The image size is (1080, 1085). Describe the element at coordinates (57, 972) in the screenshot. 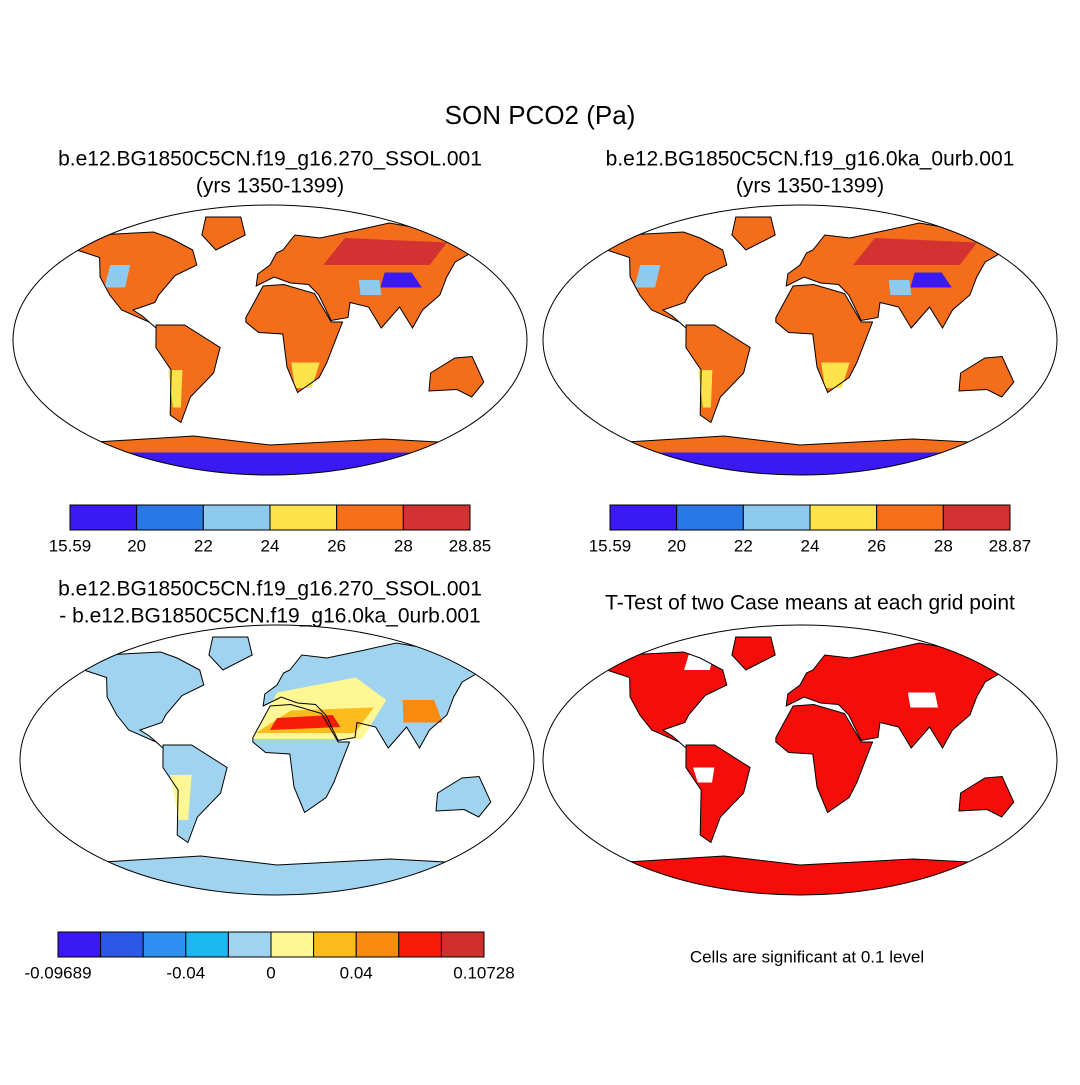

I see `colorbar-label: -0.09689` at that location.